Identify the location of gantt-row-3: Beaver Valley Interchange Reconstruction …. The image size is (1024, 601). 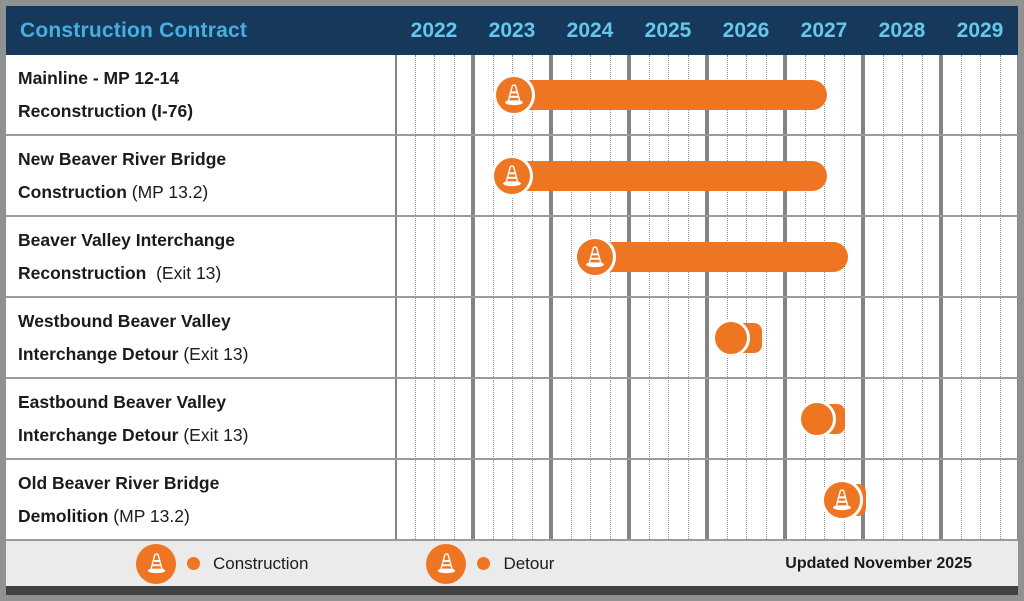
(512, 257).